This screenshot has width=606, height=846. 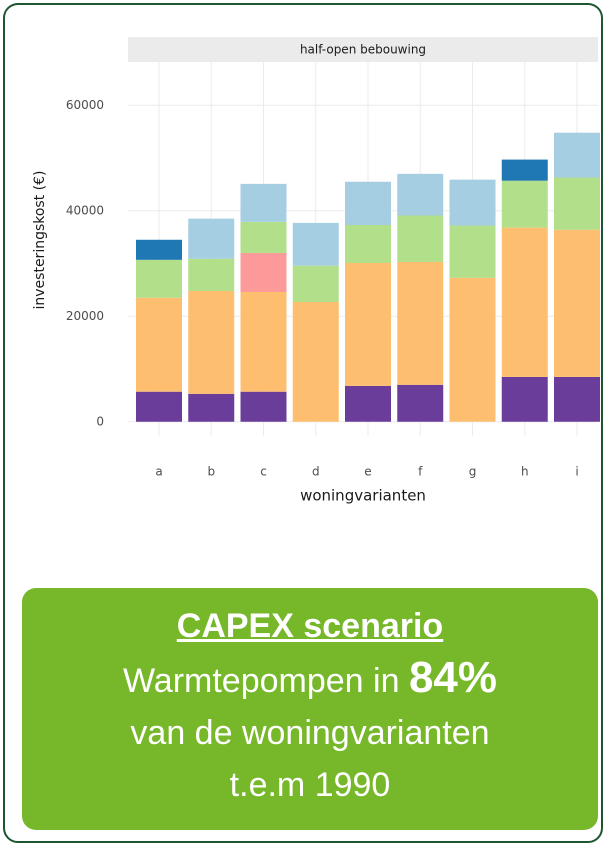 I want to click on x-tick-label: g, so click(x=473, y=472).